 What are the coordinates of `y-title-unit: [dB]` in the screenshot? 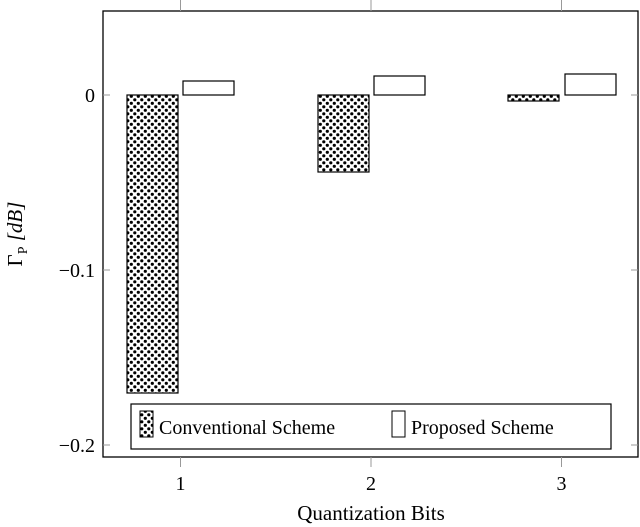 It's located at (15, 222).